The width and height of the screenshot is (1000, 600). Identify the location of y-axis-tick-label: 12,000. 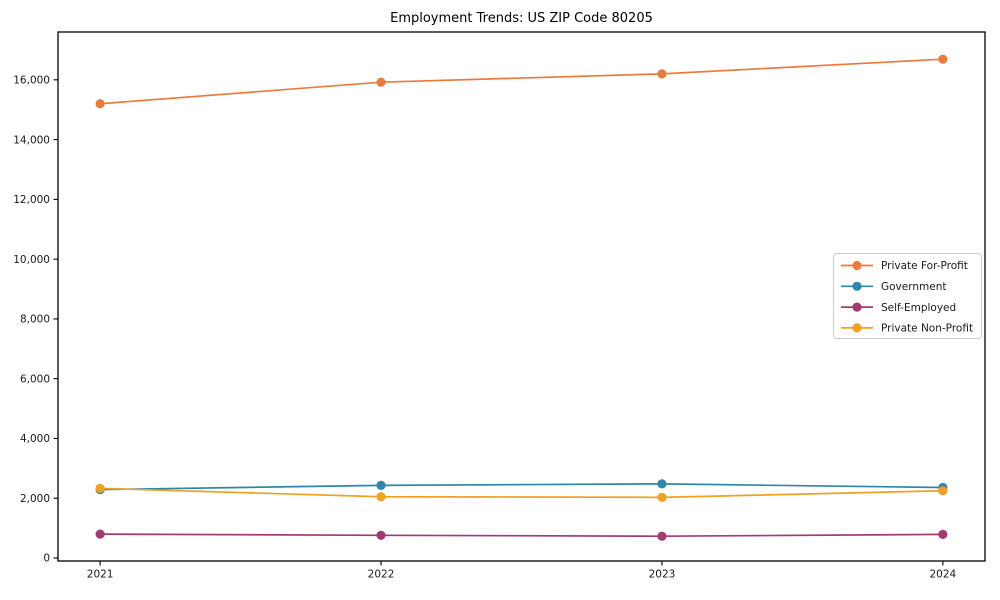
(31, 200).